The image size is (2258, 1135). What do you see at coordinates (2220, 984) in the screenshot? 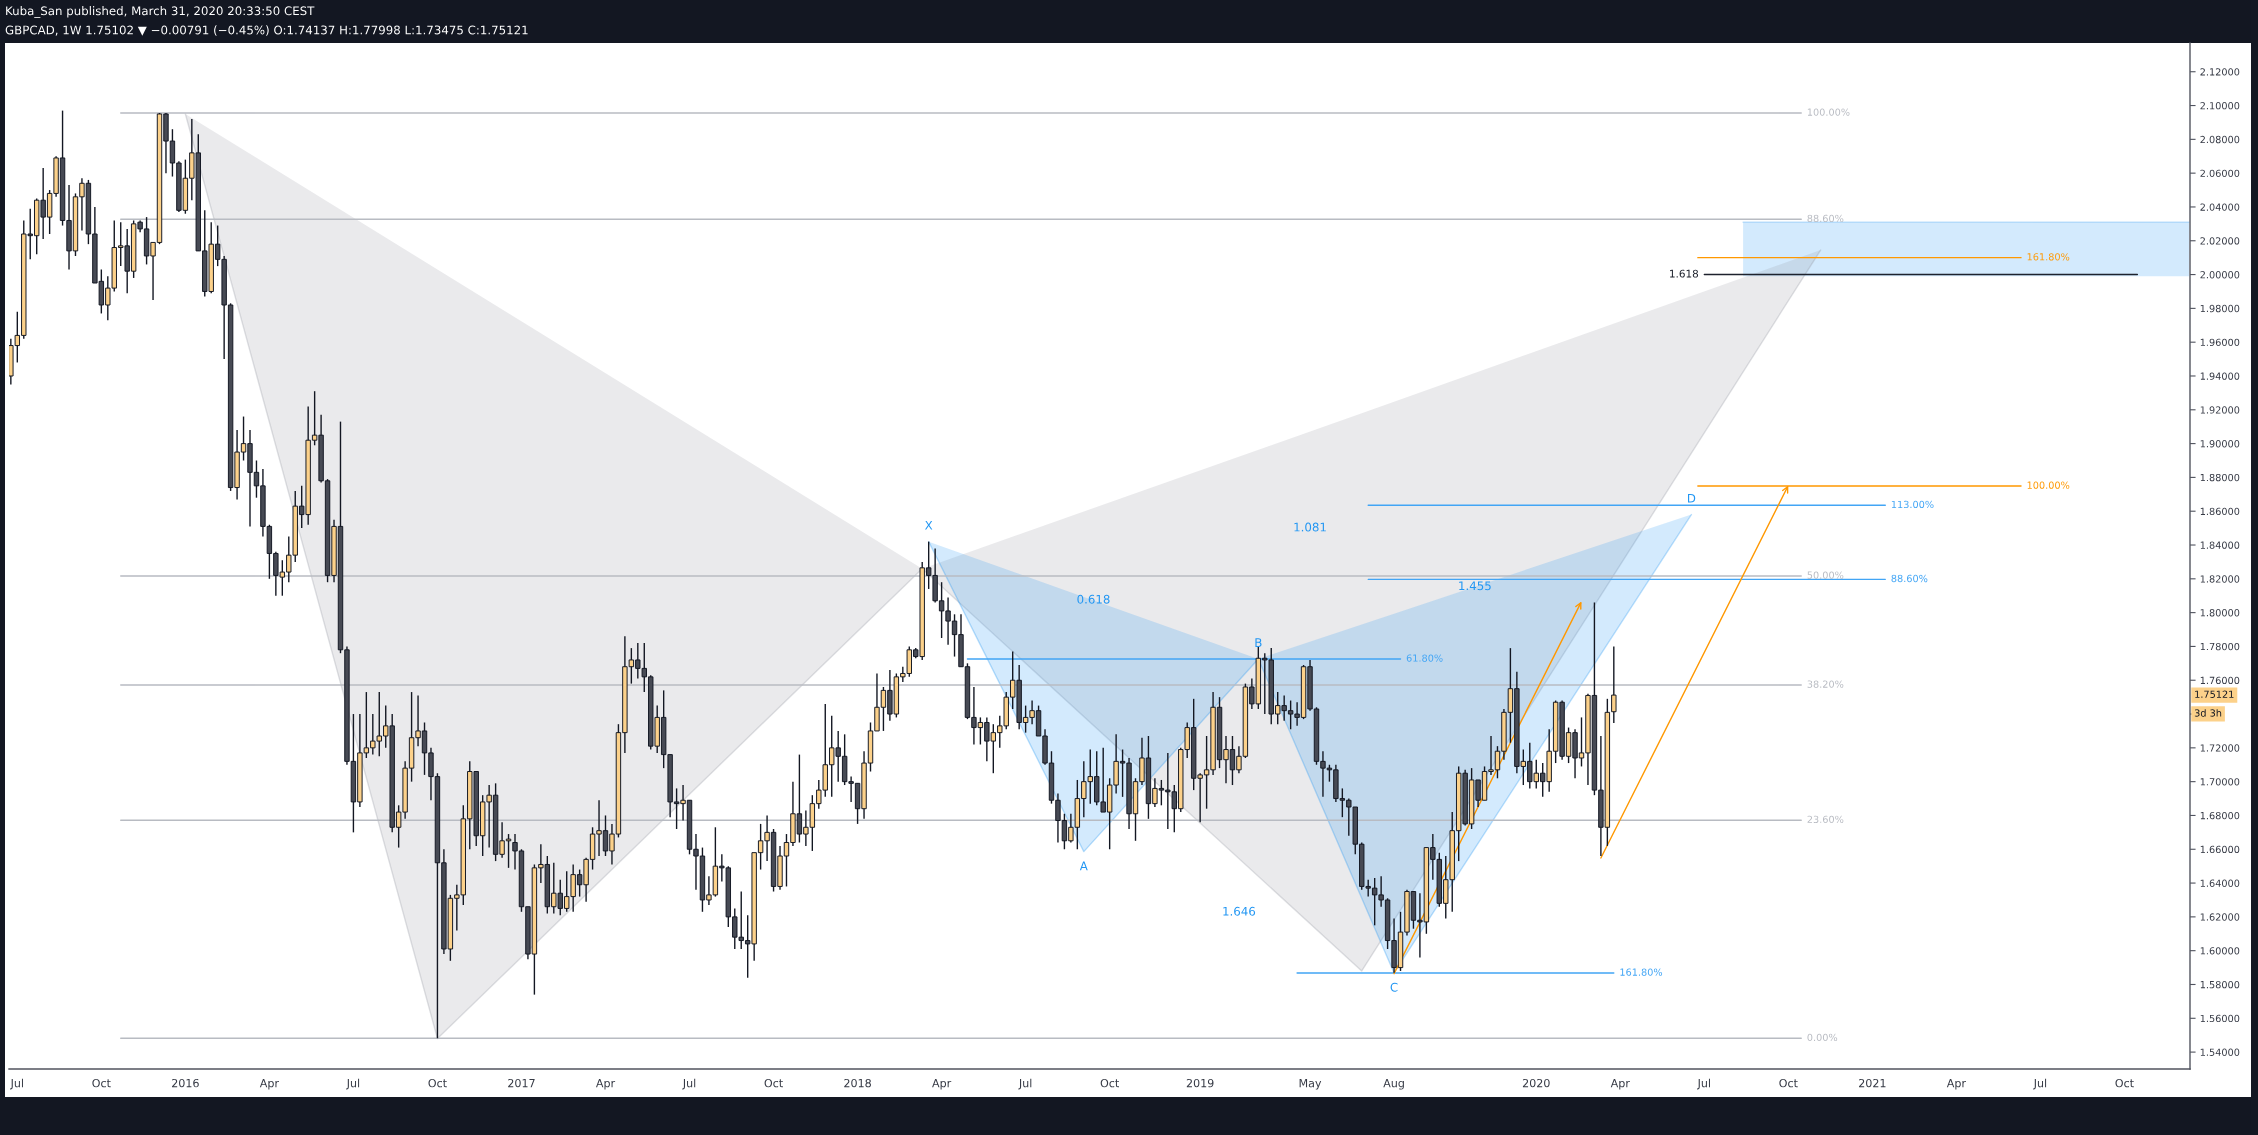
I see `y-tick-label: 1.58000` at bounding box center [2220, 984].